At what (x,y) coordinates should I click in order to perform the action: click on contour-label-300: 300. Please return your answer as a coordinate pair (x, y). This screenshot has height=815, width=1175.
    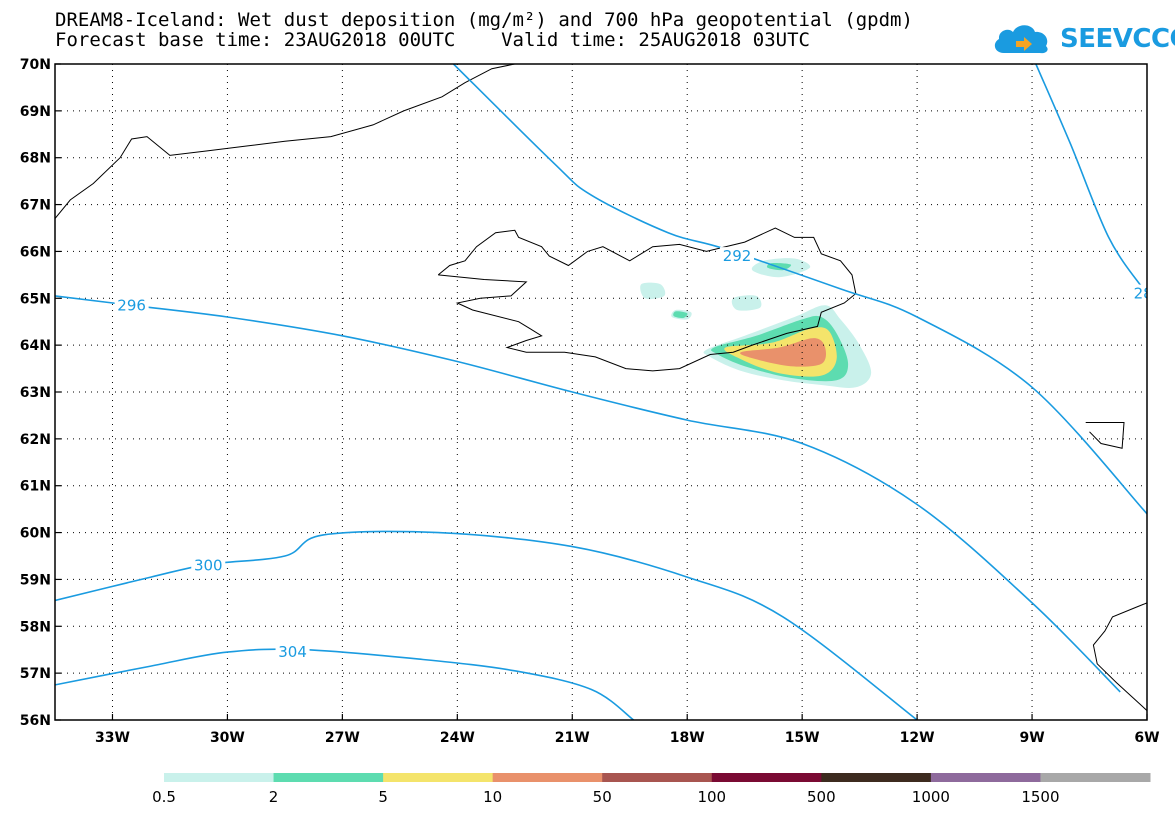
    Looking at the image, I should click on (208, 565).